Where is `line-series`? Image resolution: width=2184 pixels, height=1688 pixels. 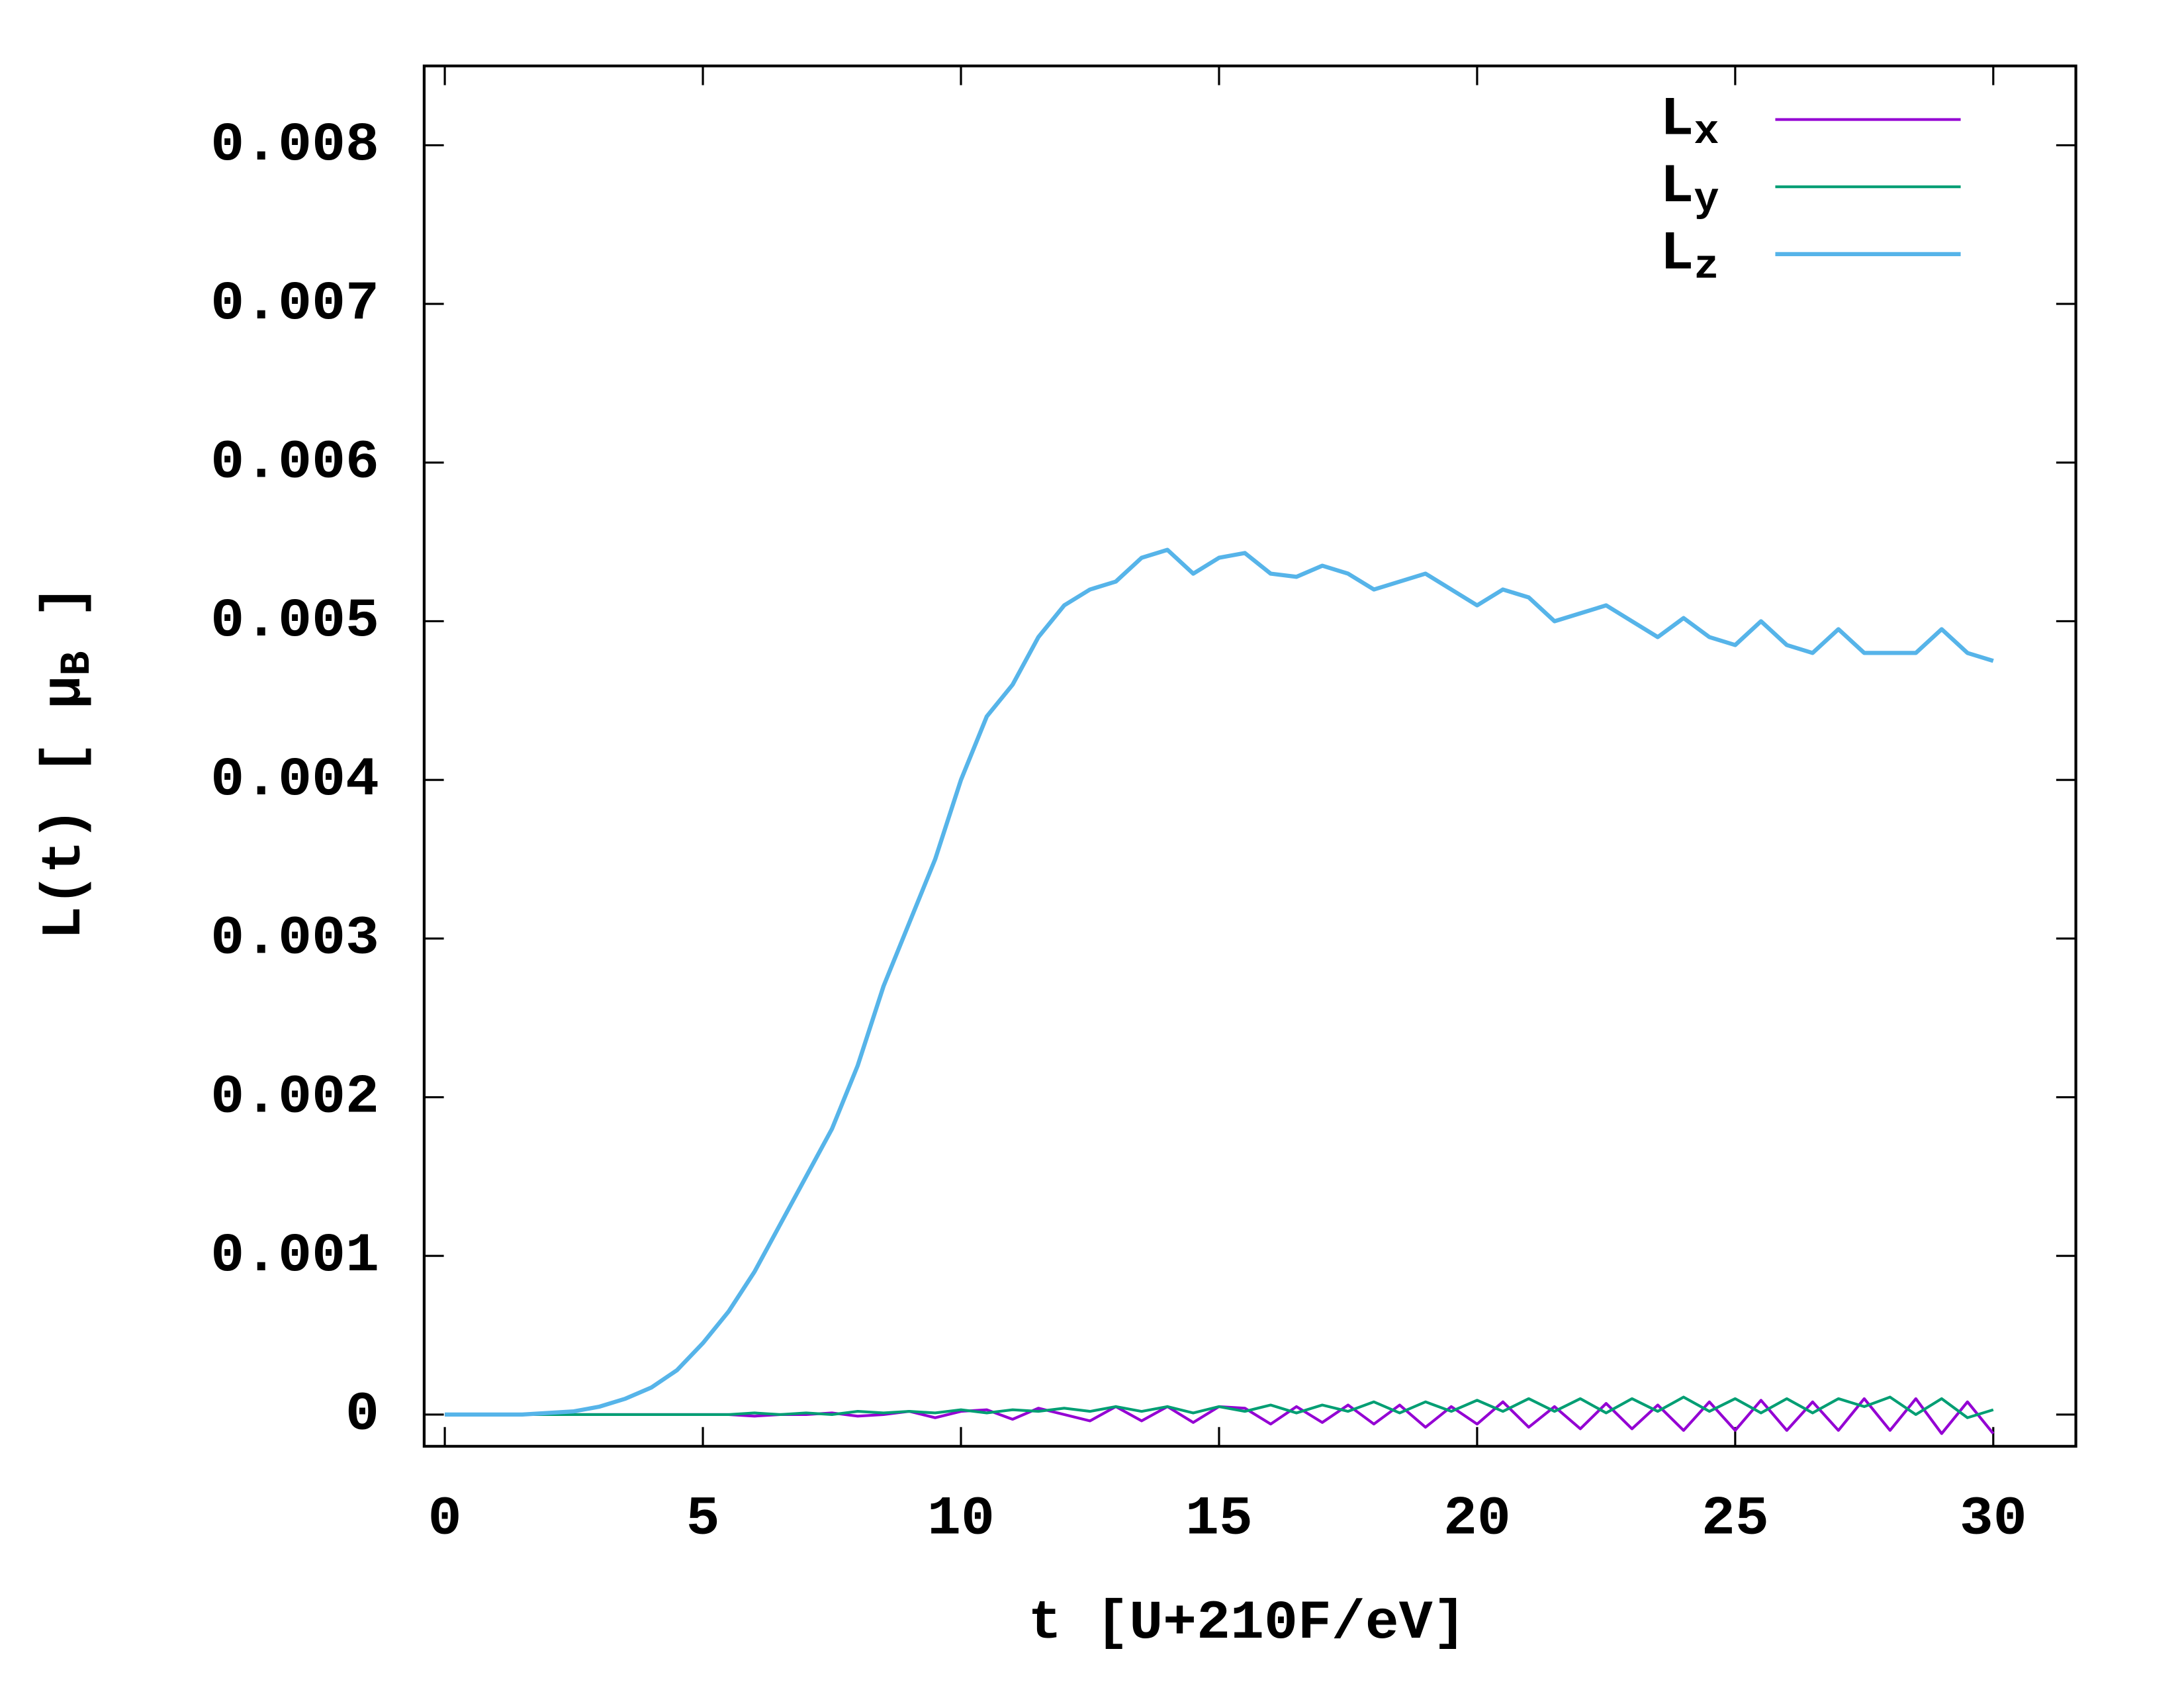
line-series is located at coordinates (1219, 1407).